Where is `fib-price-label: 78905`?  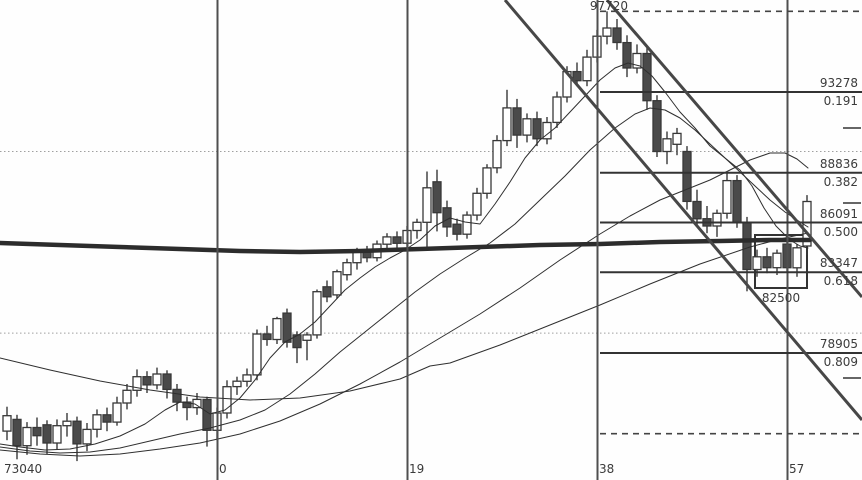 fib-price-label: 78905 is located at coordinates (838, 344).